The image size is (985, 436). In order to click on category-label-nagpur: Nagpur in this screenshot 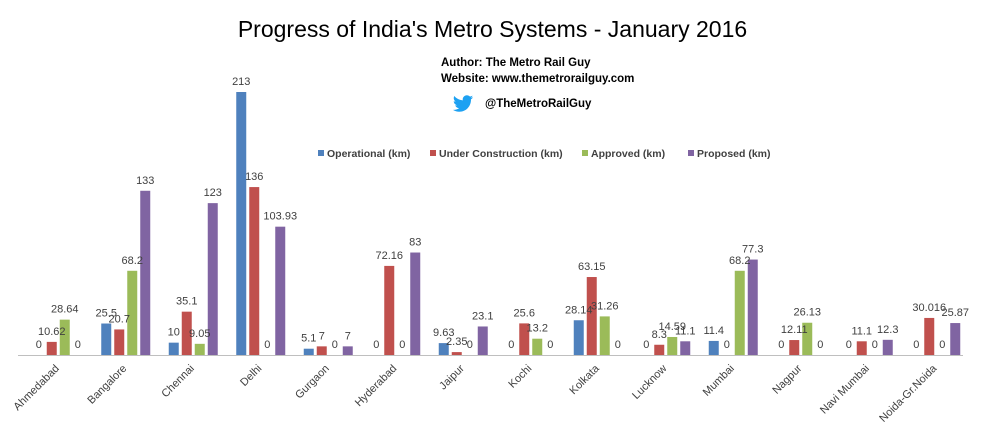, I will do `click(787, 379)`.